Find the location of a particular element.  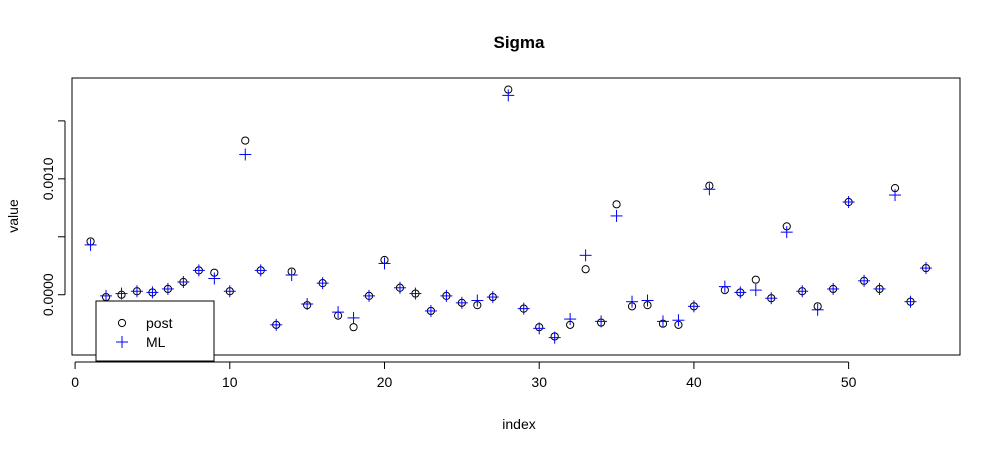

y-tick-label: 0.0000 is located at coordinates (48, 294).